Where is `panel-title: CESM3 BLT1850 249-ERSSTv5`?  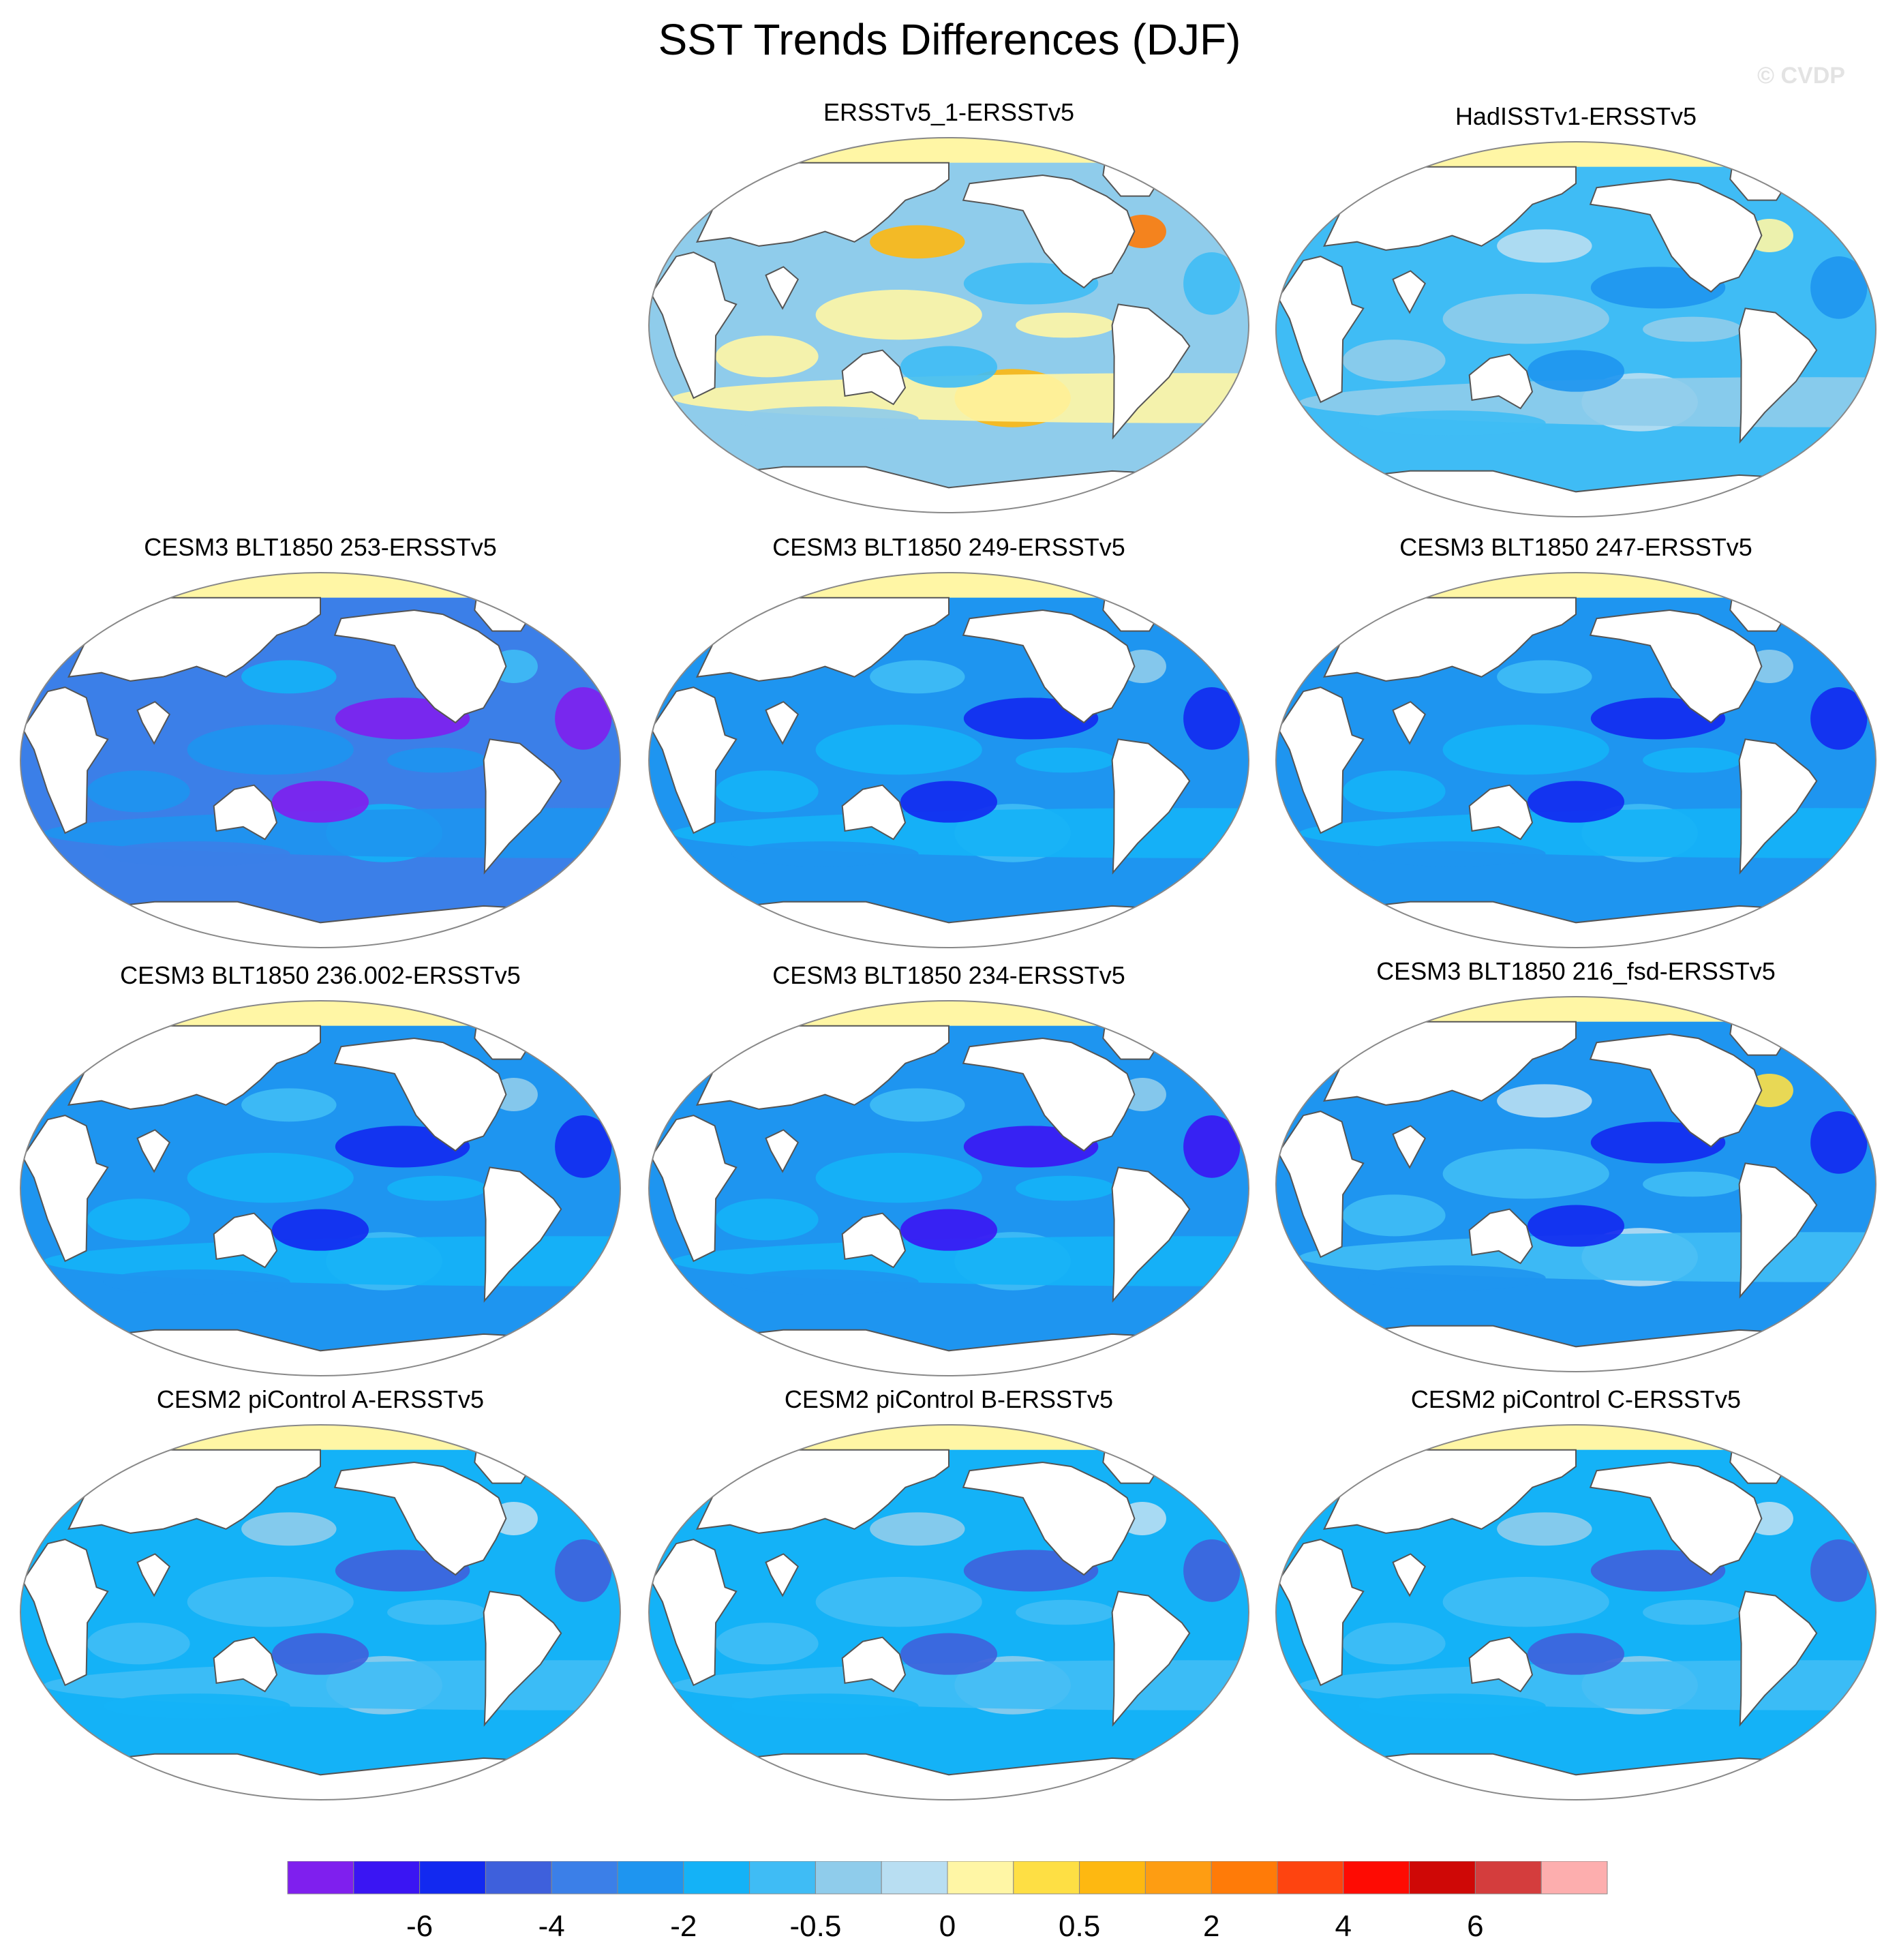
panel-title: CESM3 BLT1850 249-ERSSTv5 is located at coordinates (948, 547).